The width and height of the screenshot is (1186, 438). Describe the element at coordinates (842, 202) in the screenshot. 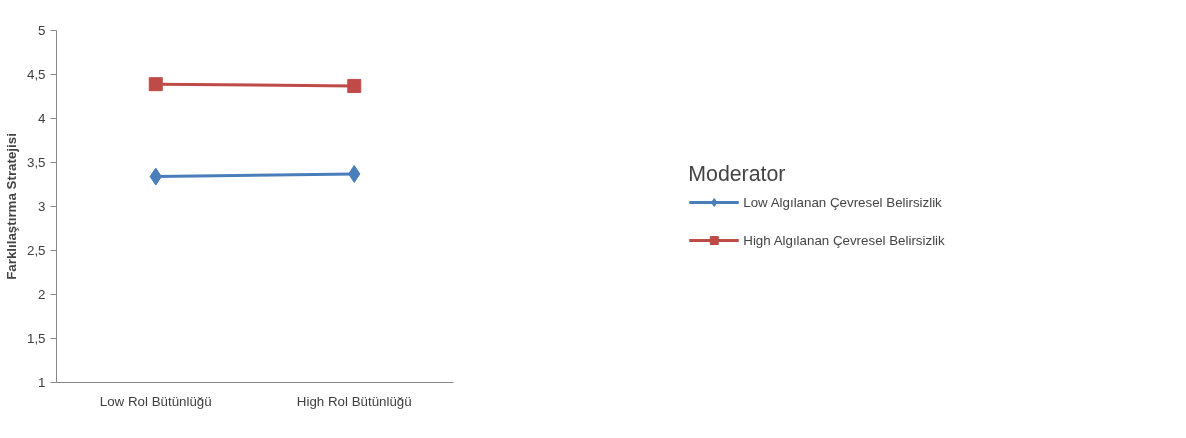

I see `legend-label: Low Algılanan Çevresel Belirsizlik` at that location.